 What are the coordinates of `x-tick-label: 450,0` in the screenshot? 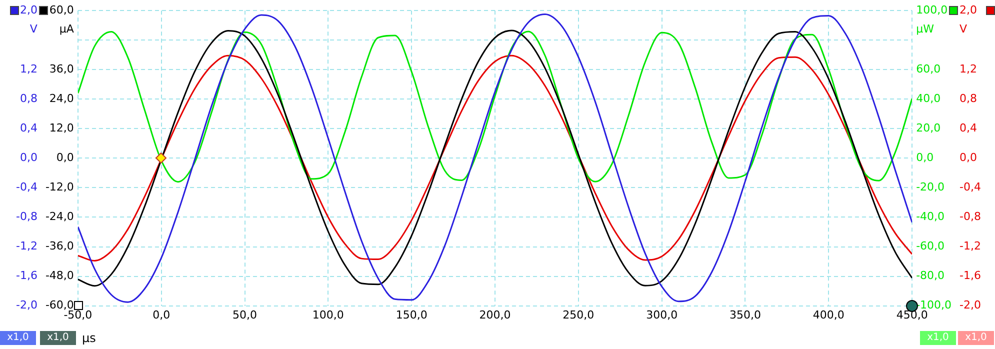 It's located at (912, 315).